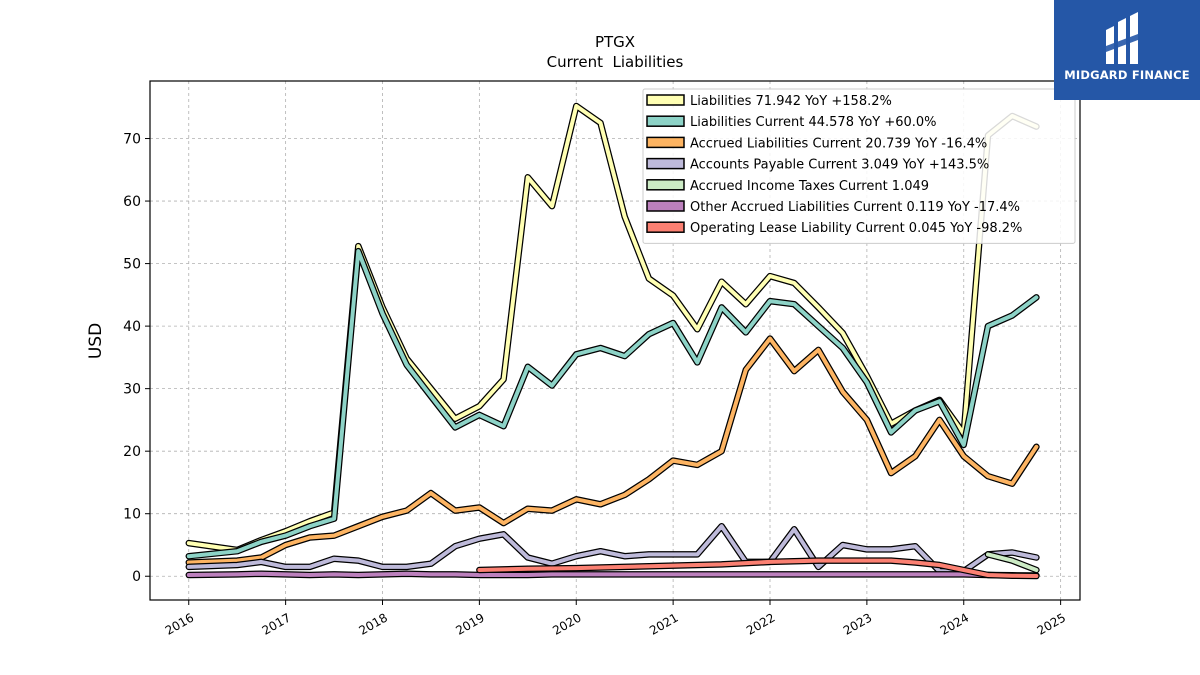  What do you see at coordinates (663, 623) in the screenshot?
I see `x-tick-label: 2021` at bounding box center [663, 623].